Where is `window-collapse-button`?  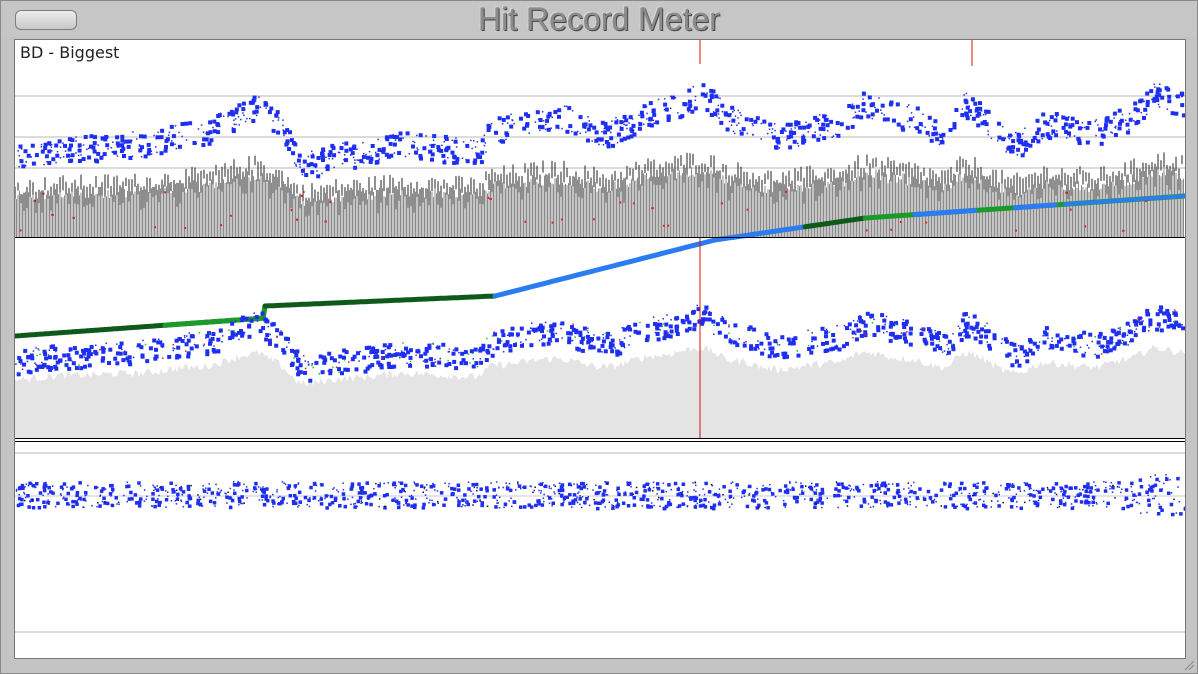
window-collapse-button is located at coordinates (46, 20).